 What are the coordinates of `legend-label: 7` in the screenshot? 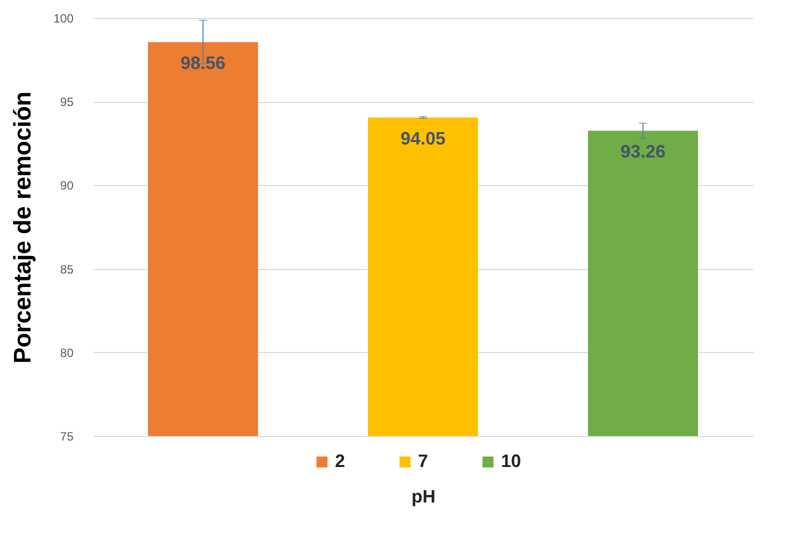 It's located at (423, 461).